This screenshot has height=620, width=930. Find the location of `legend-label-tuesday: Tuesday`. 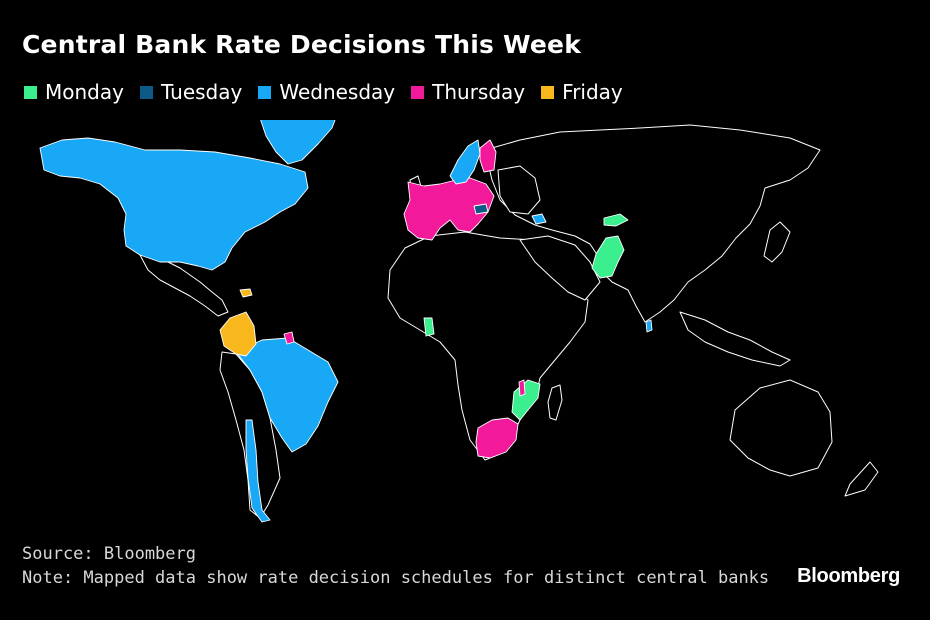

legend-label-tuesday: Tuesday is located at coordinates (201, 92).